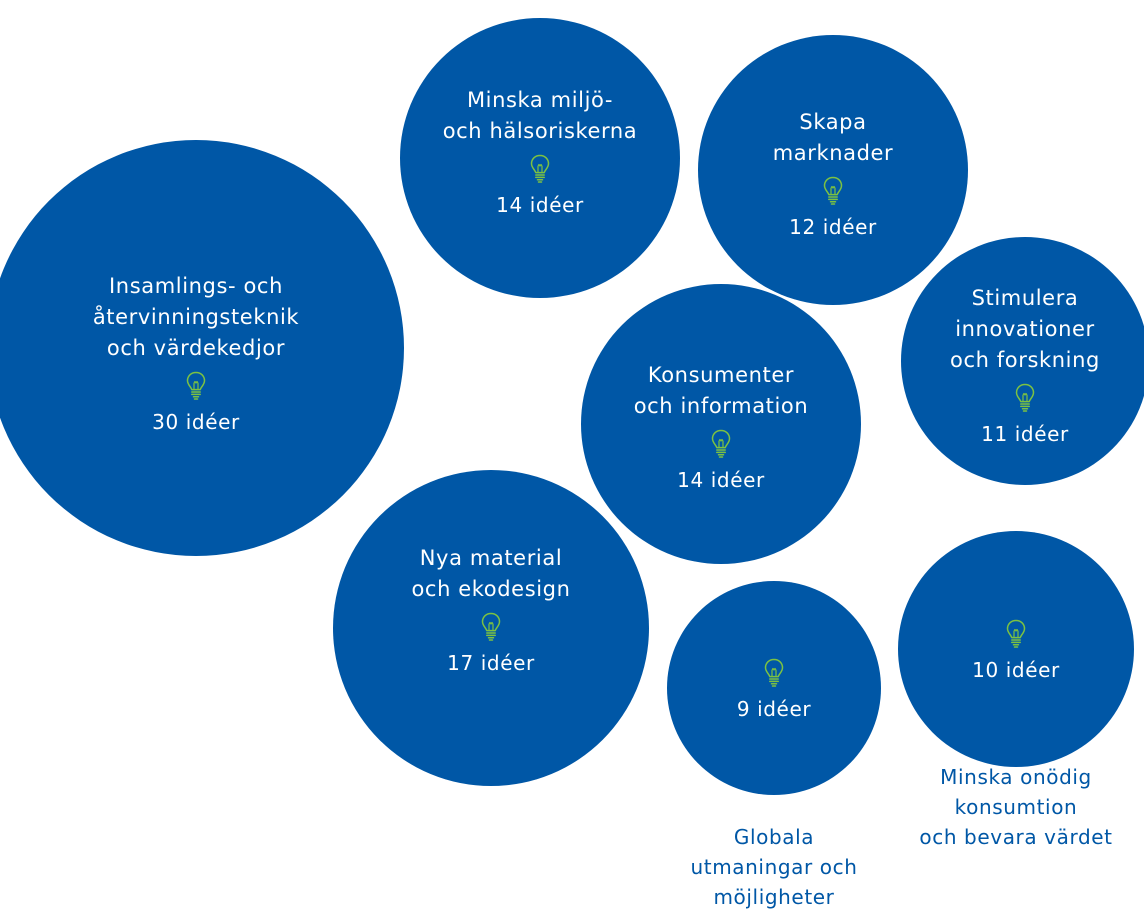 This screenshot has width=1144, height=914. What do you see at coordinates (833, 152) in the screenshot?
I see `bubble-title-line: marknader` at bounding box center [833, 152].